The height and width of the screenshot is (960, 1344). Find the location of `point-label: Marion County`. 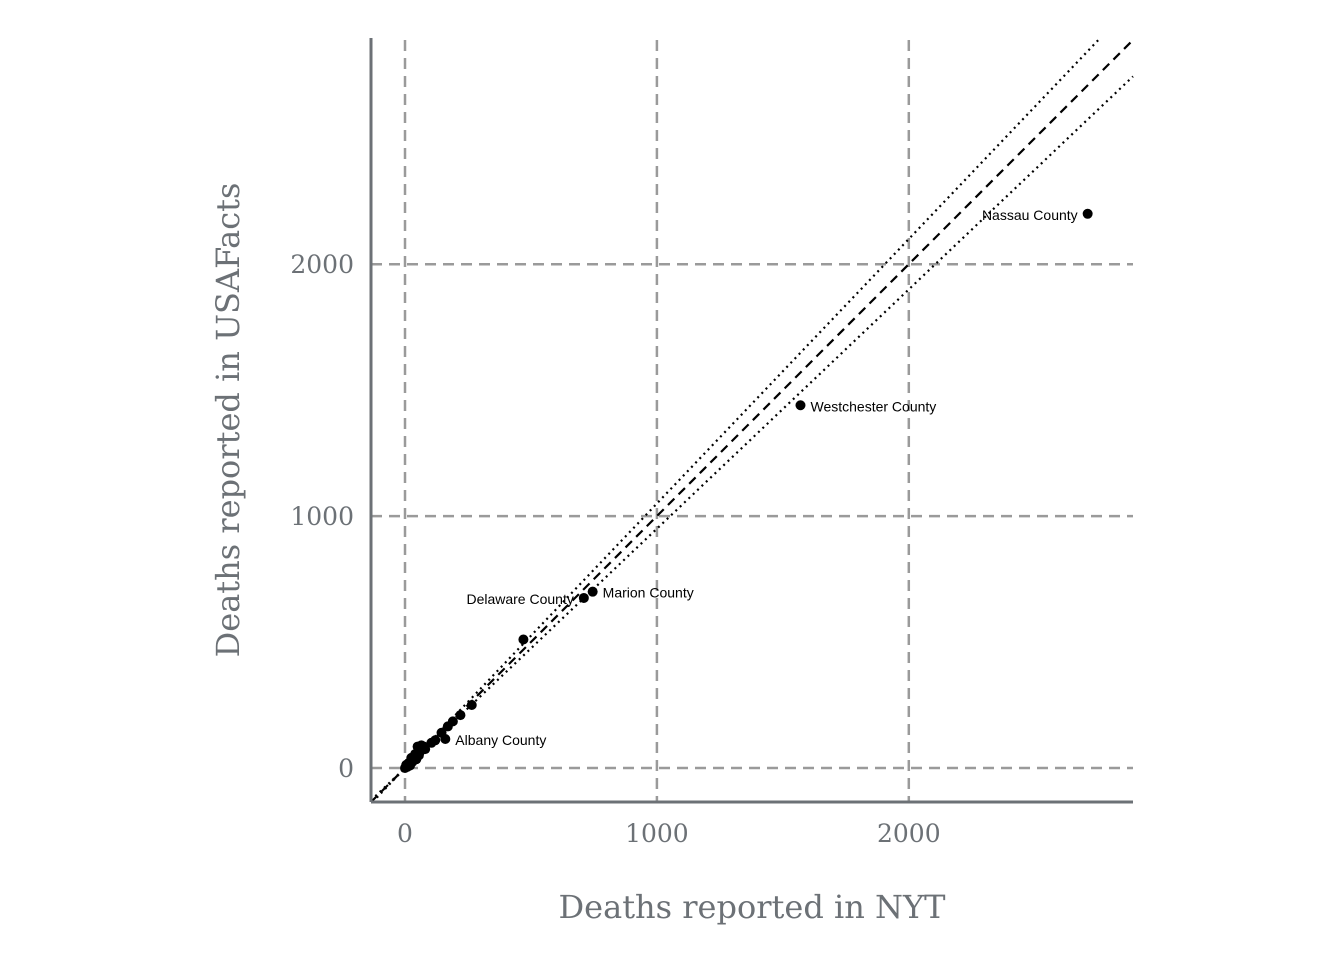

point-label: Marion County is located at coordinates (648, 593).